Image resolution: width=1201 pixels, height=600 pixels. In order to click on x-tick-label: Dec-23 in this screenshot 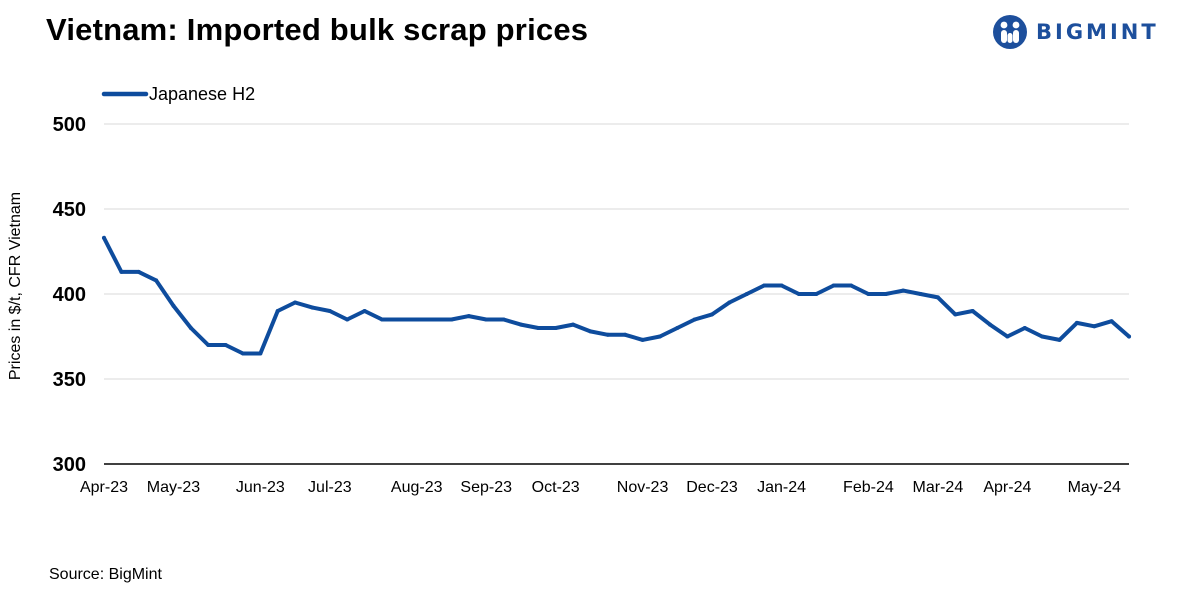, I will do `click(712, 487)`.